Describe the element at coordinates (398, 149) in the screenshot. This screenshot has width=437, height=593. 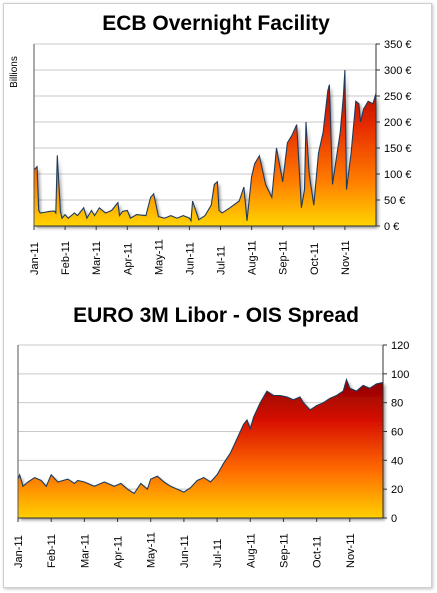
I see `y-tick-label: 150 €` at that location.